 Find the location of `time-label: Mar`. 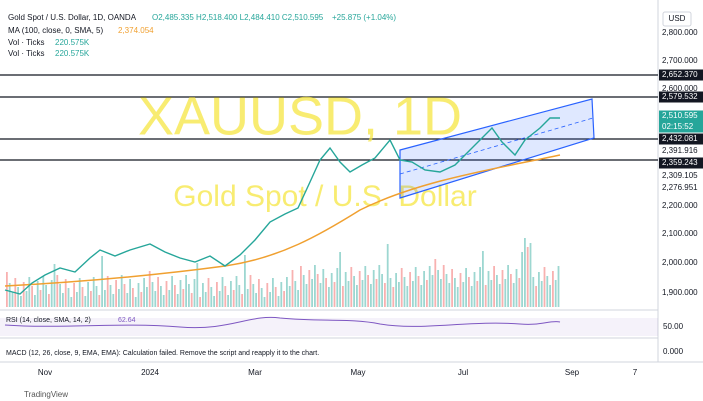

time-label: Mar is located at coordinates (255, 372).